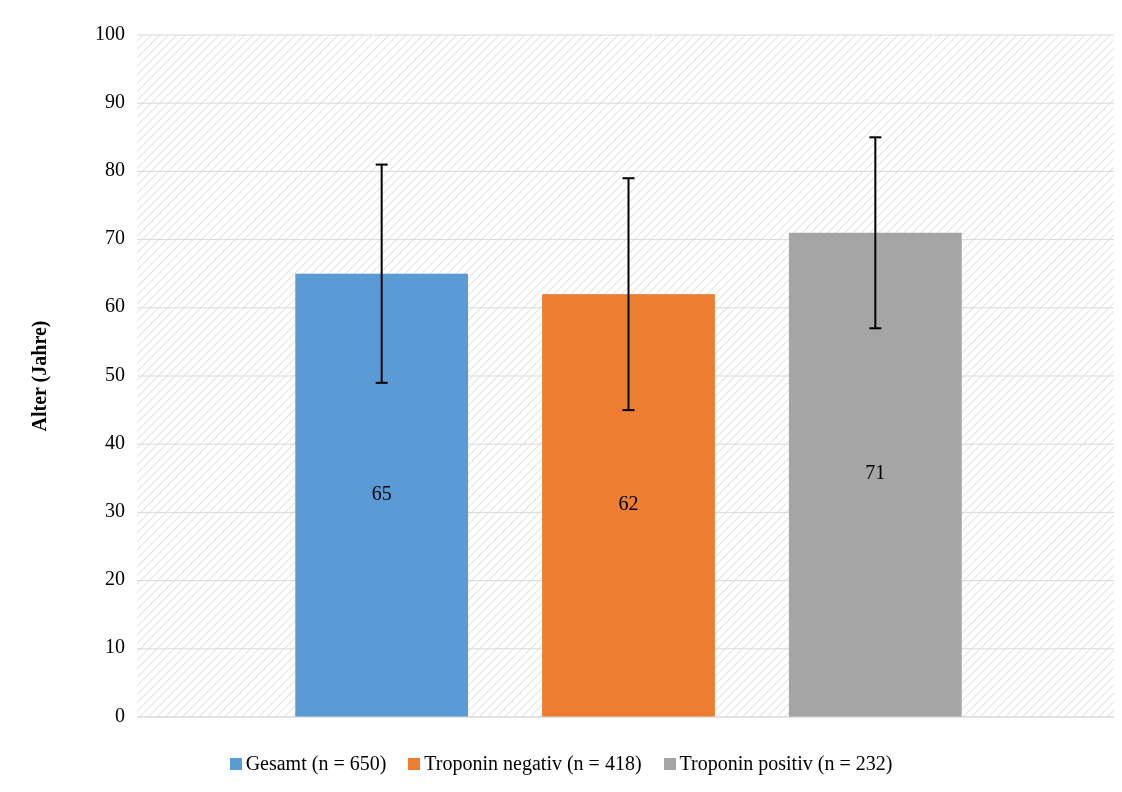 The width and height of the screenshot is (1122, 792). I want to click on y-tick-label: 40, so click(115, 441).